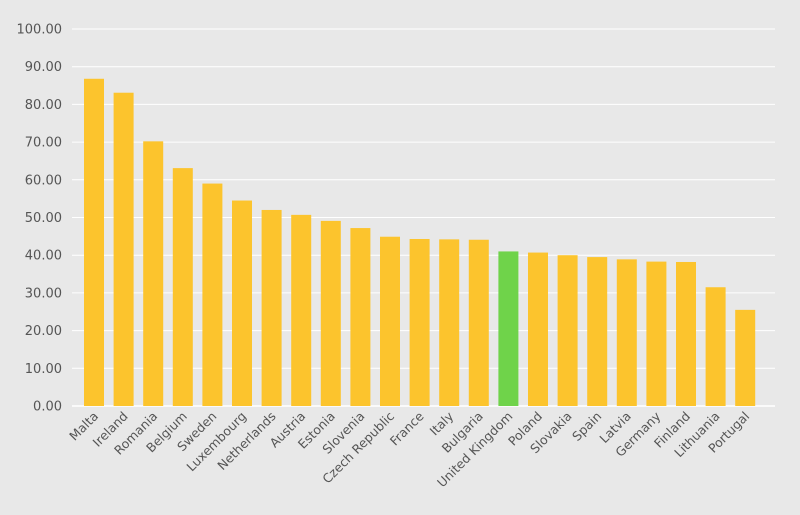 This screenshot has width=800, height=515. Describe the element at coordinates (212, 294) in the screenshot. I see `bar-sweden` at that location.